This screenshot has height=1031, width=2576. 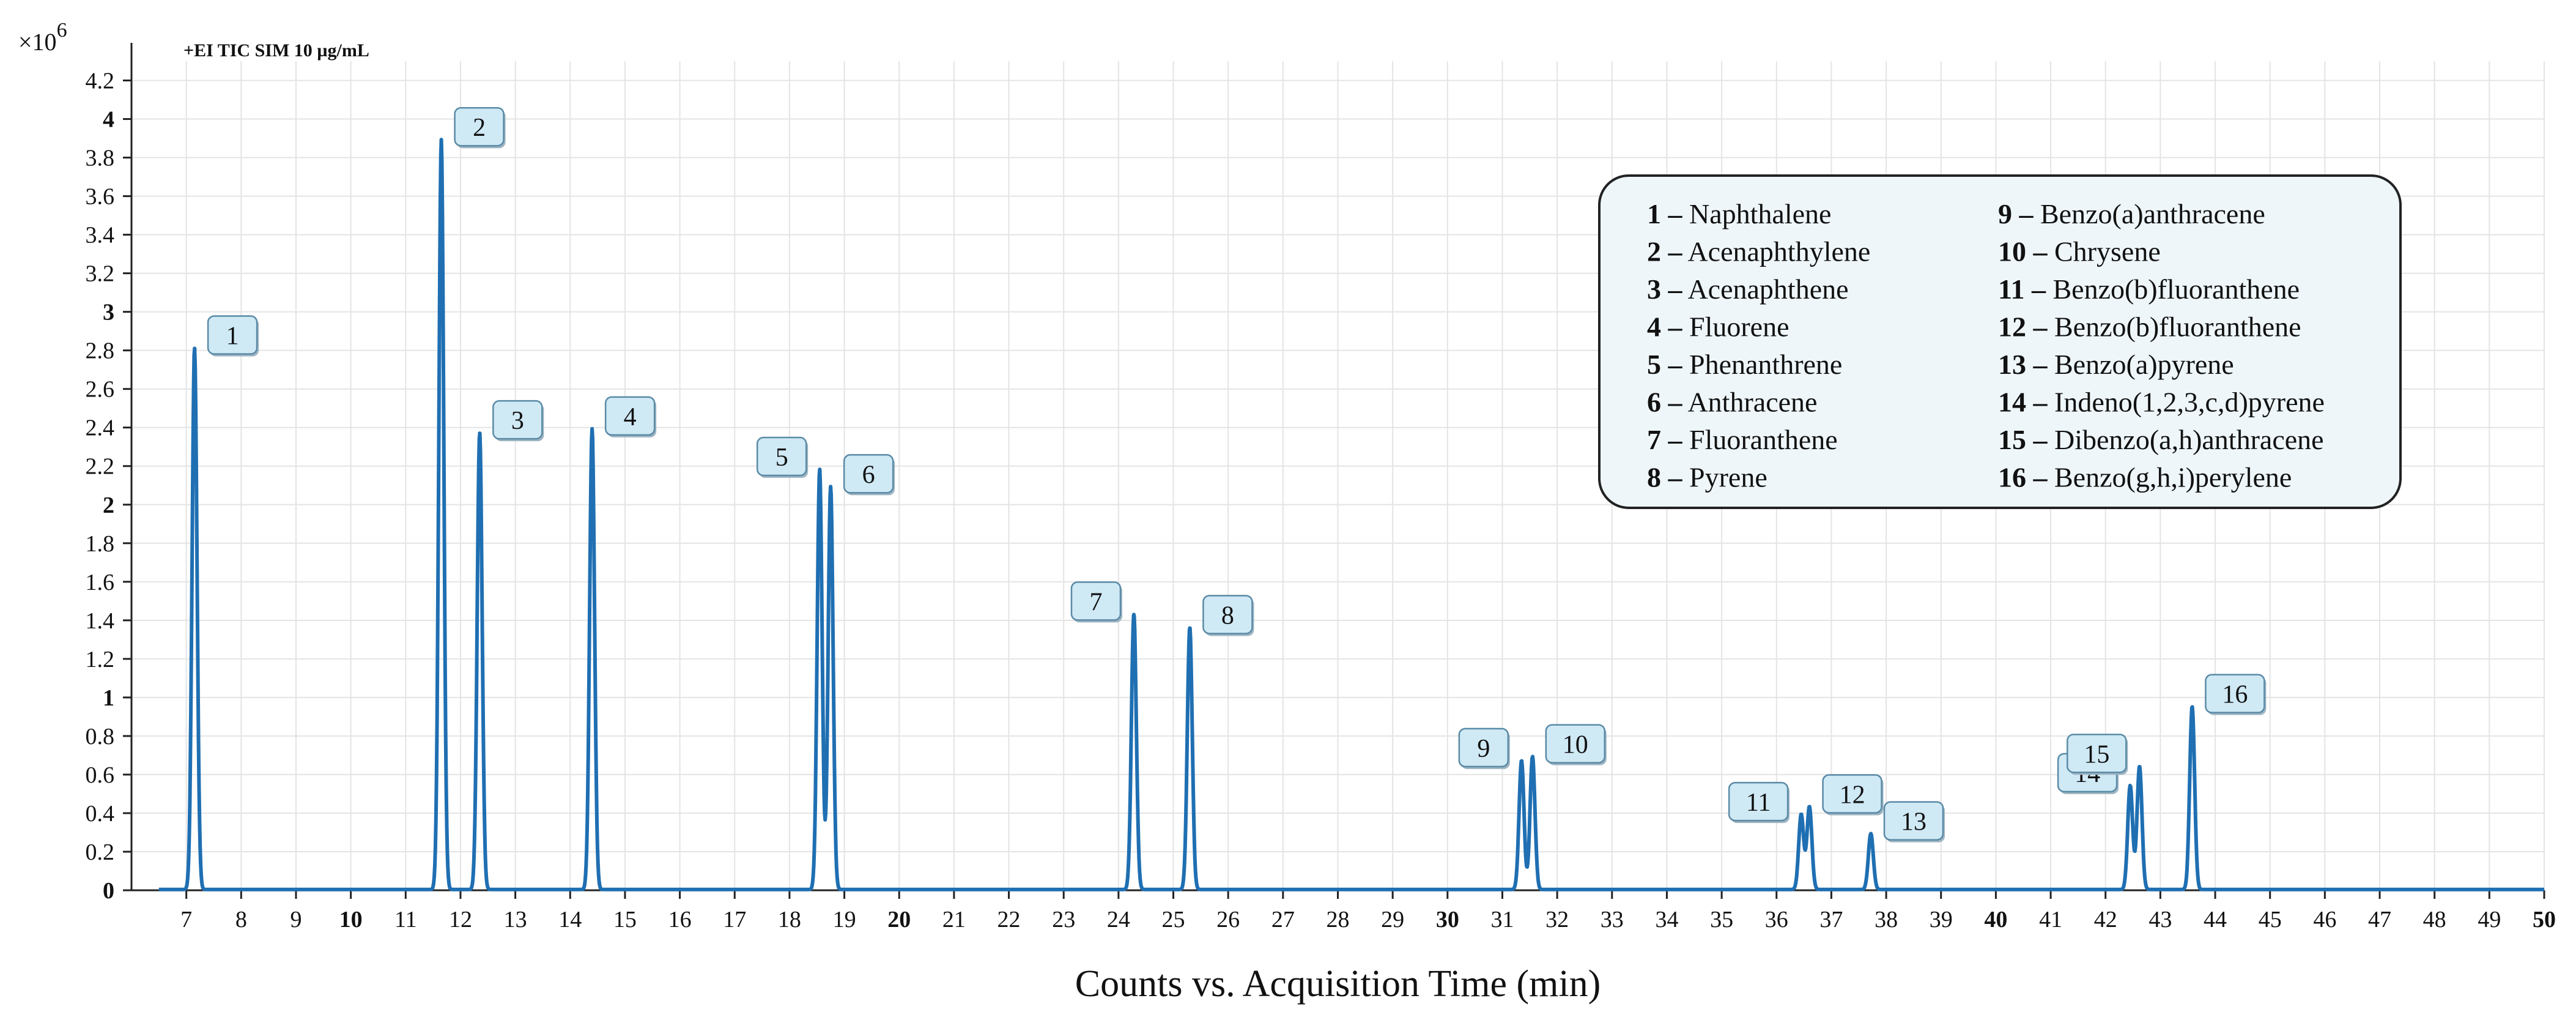 What do you see at coordinates (100, 274) in the screenshot?
I see `y-tick-label: 3.2` at bounding box center [100, 274].